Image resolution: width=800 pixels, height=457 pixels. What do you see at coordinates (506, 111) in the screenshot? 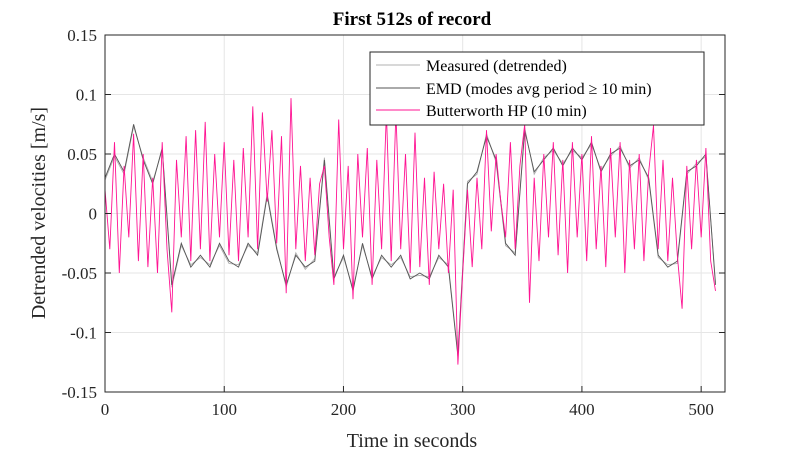
I see `legend-label-butterworth: Butterworth HP (10 min)` at bounding box center [506, 111].